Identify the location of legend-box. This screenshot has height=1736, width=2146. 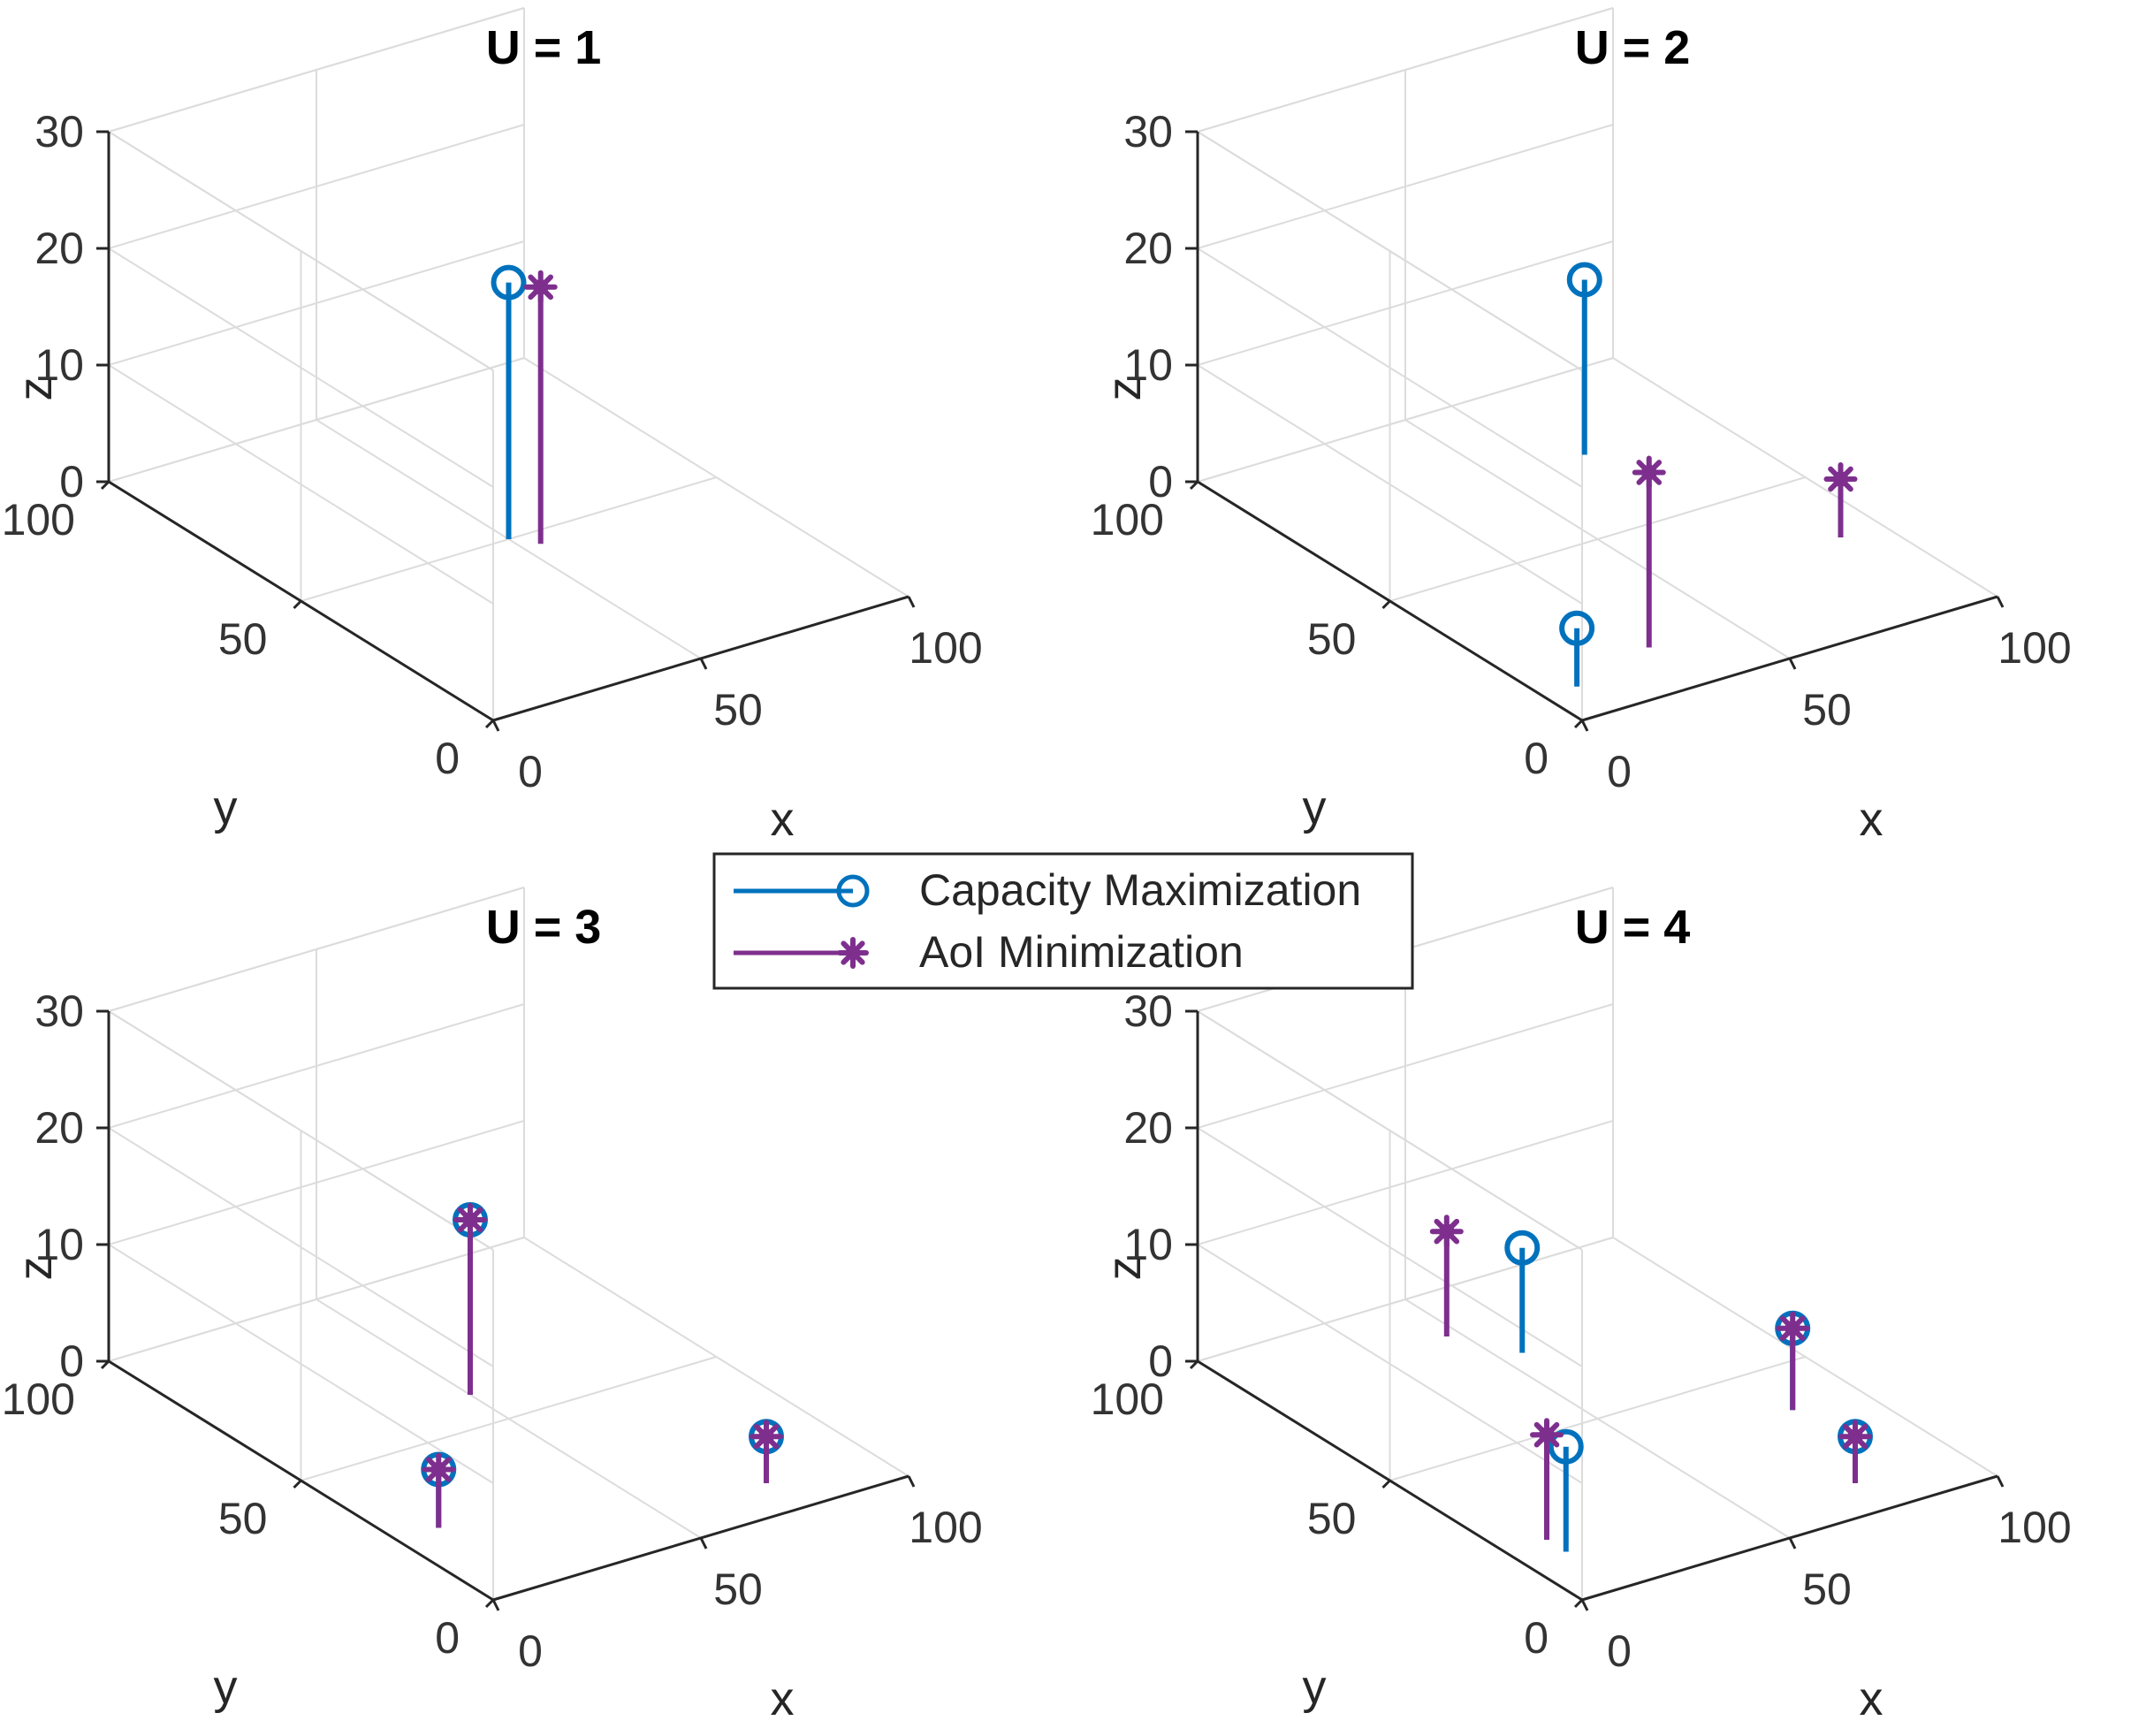
(1063, 921).